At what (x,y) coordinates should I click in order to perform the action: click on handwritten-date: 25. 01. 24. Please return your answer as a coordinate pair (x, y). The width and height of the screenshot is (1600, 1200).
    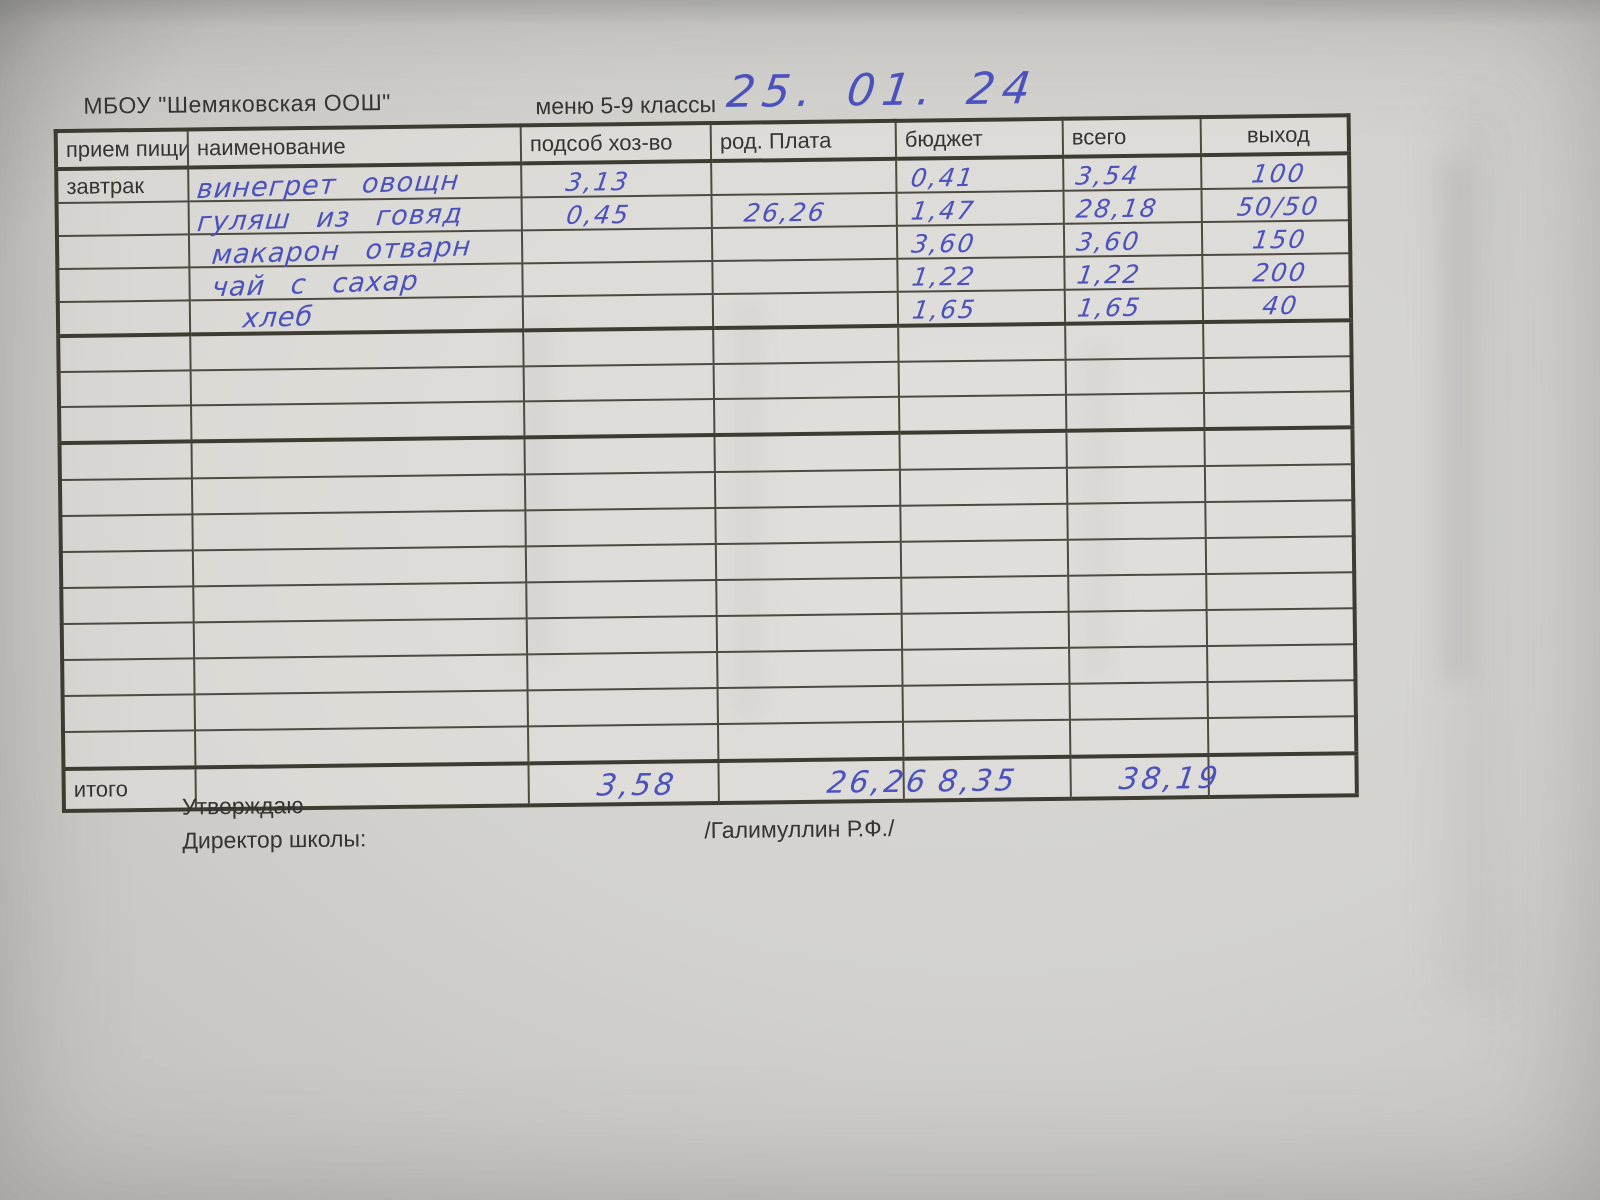
    Looking at the image, I should click on (882, 90).